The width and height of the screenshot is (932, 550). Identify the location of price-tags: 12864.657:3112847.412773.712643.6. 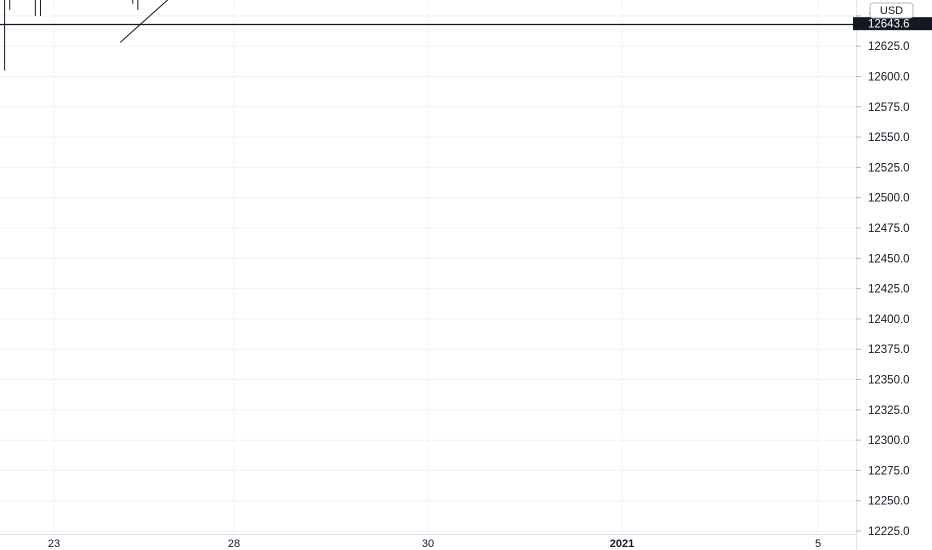
(892, 24).